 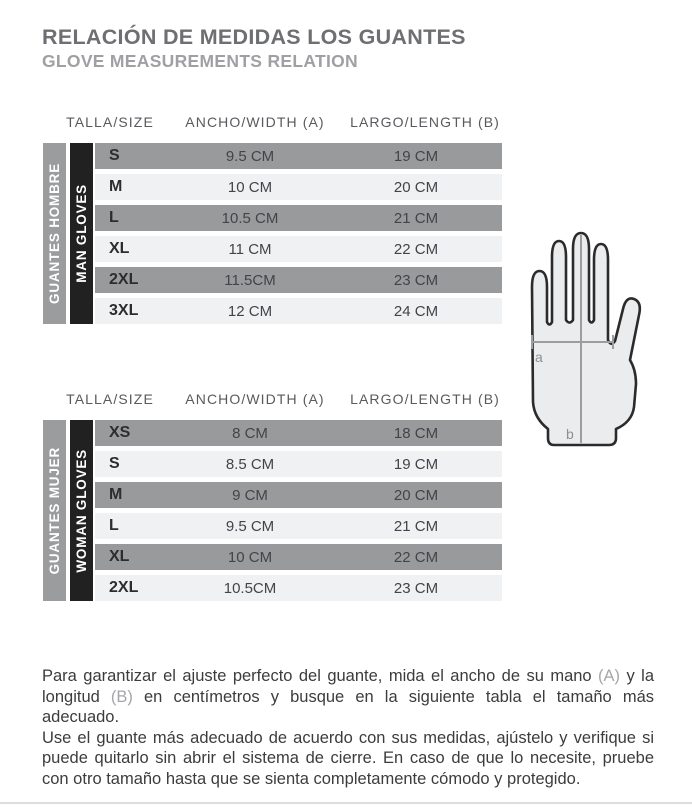 I want to click on width-cell: 11 CM, so click(x=250, y=249).